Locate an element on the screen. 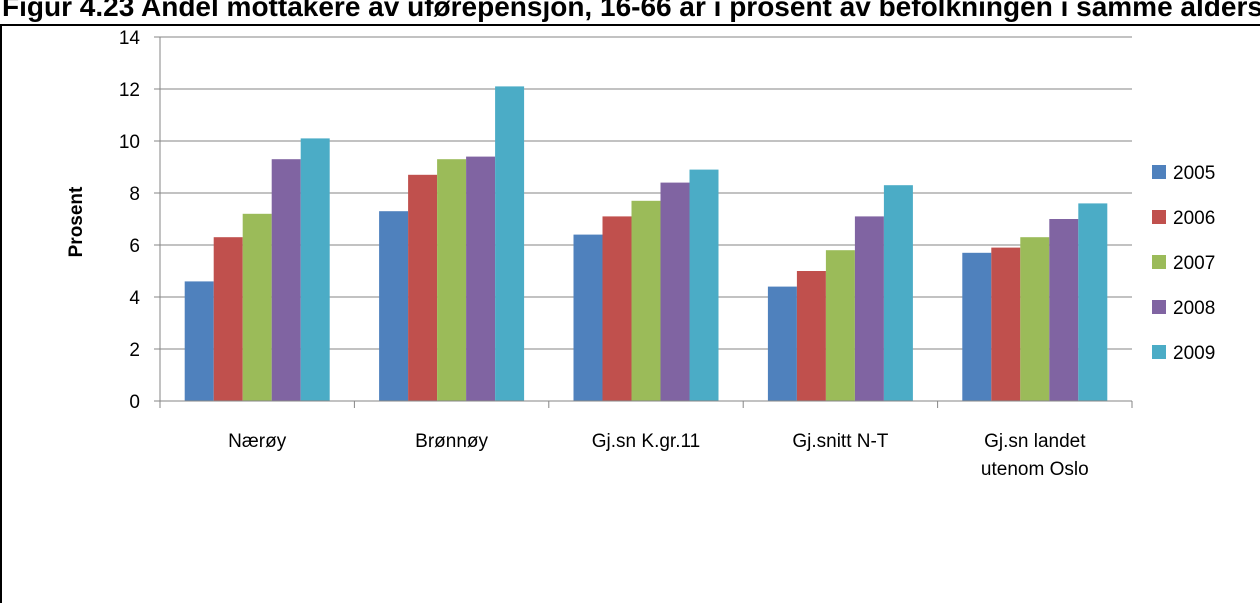  x-tick-label: Nærøy is located at coordinates (257, 441).